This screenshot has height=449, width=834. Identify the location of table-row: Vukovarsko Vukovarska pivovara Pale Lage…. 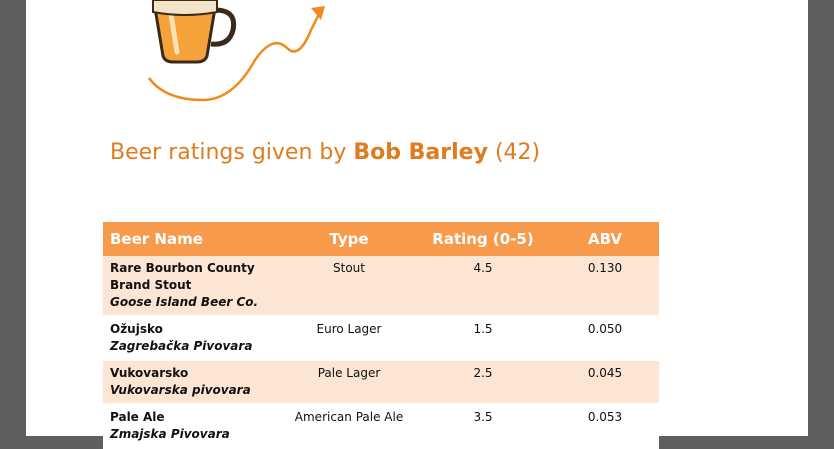
(381, 382).